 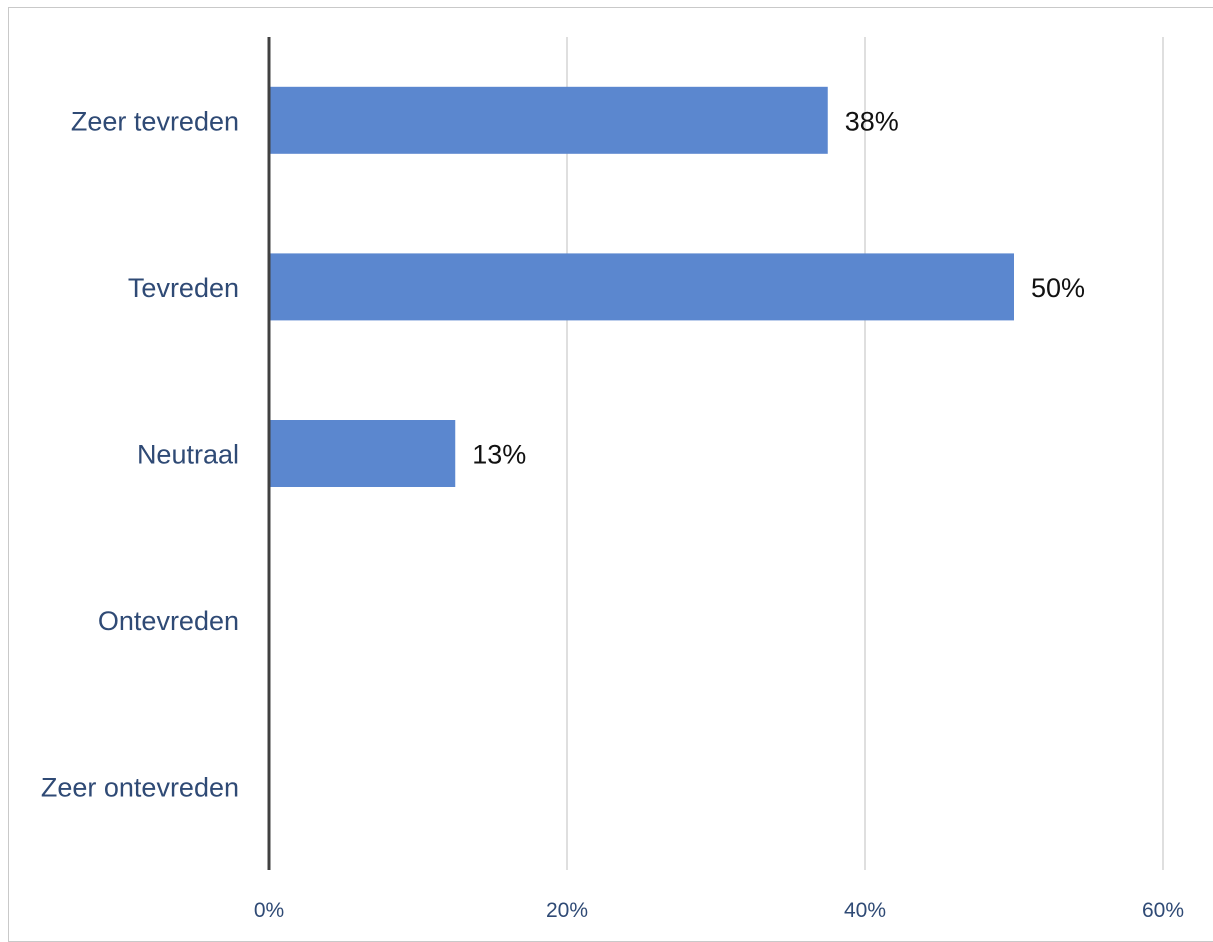 I want to click on category-label: Neutraal, so click(x=188, y=455).